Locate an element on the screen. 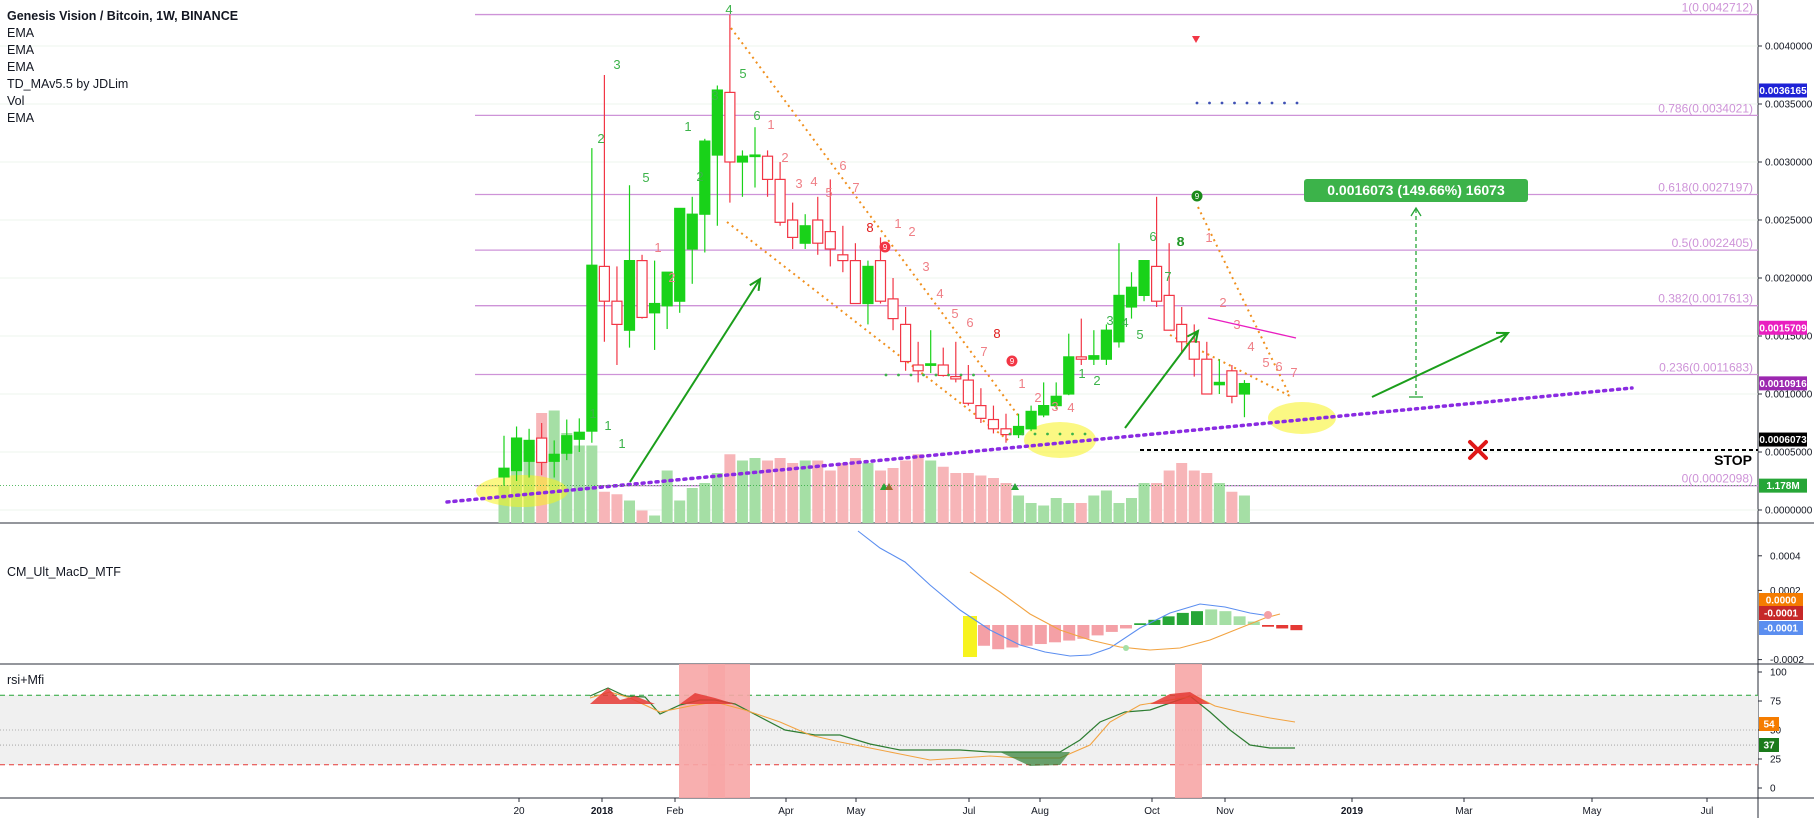 The width and height of the screenshot is (1814, 818). time-tick-label: Nov is located at coordinates (1225, 811).